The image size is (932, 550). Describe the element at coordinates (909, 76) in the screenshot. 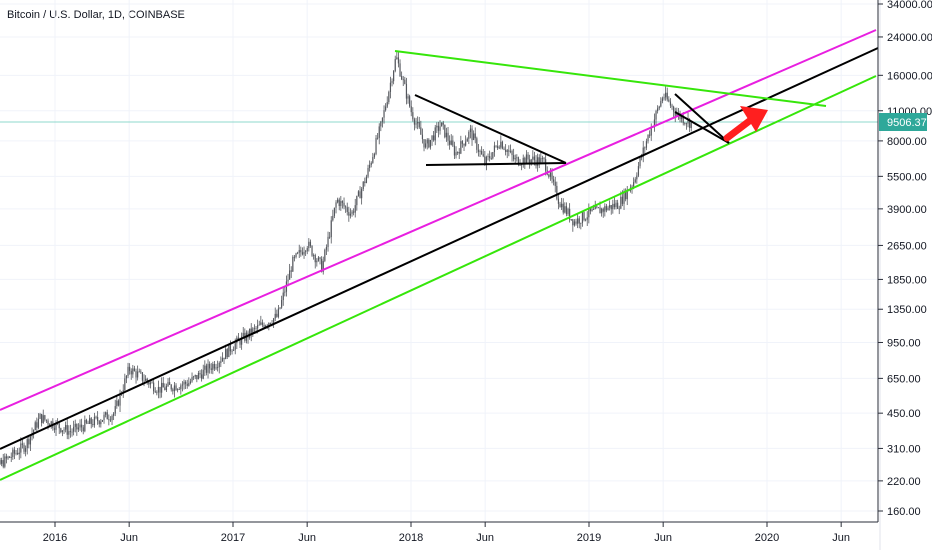

I see `y-tick-label: 16000.00` at that location.